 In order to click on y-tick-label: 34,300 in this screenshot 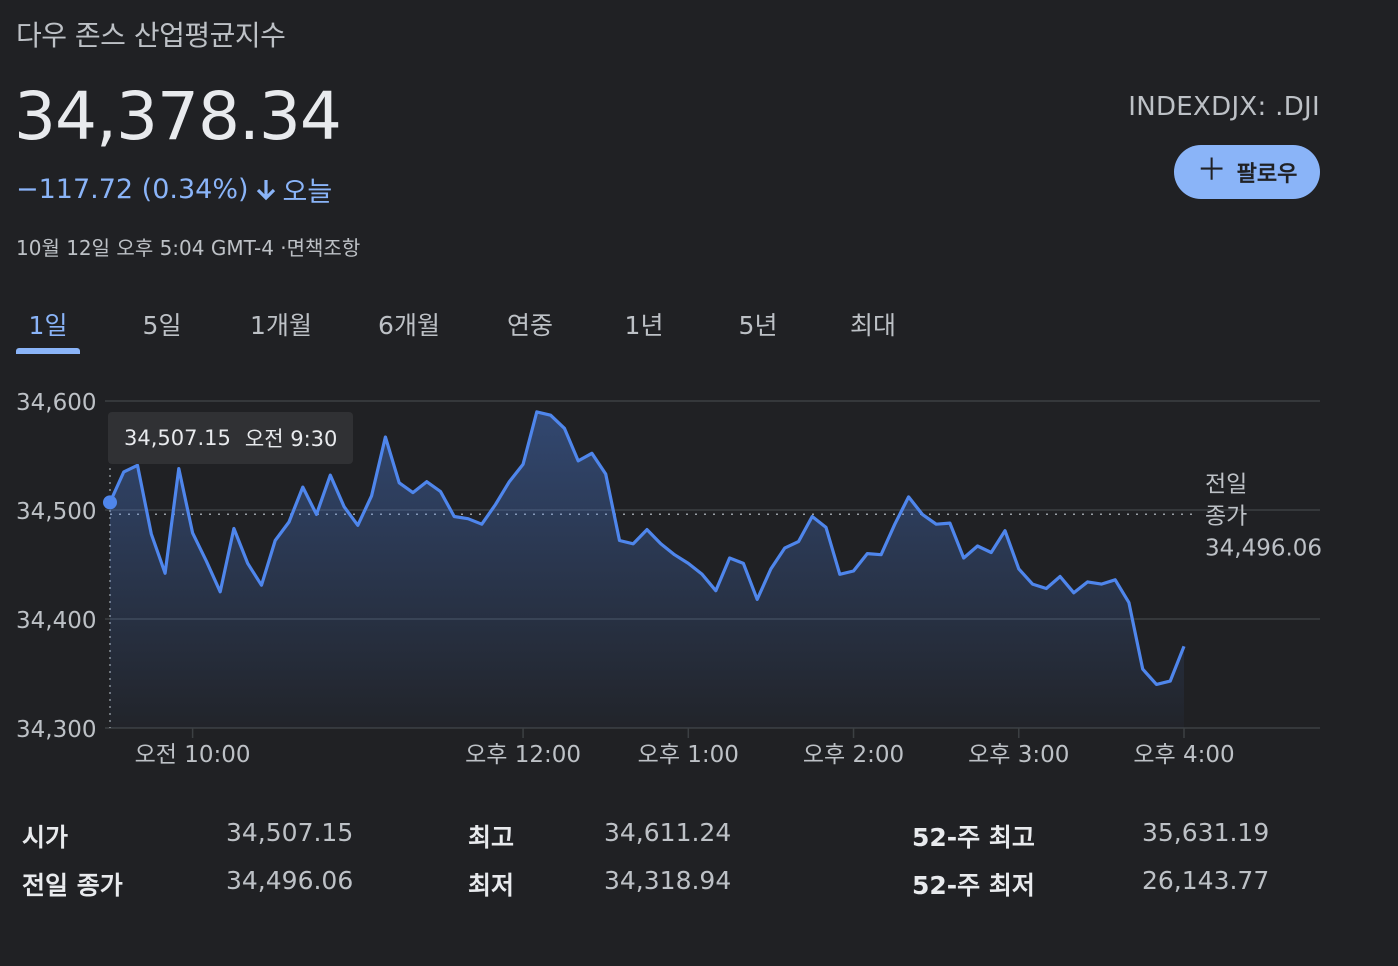, I will do `click(56, 730)`.